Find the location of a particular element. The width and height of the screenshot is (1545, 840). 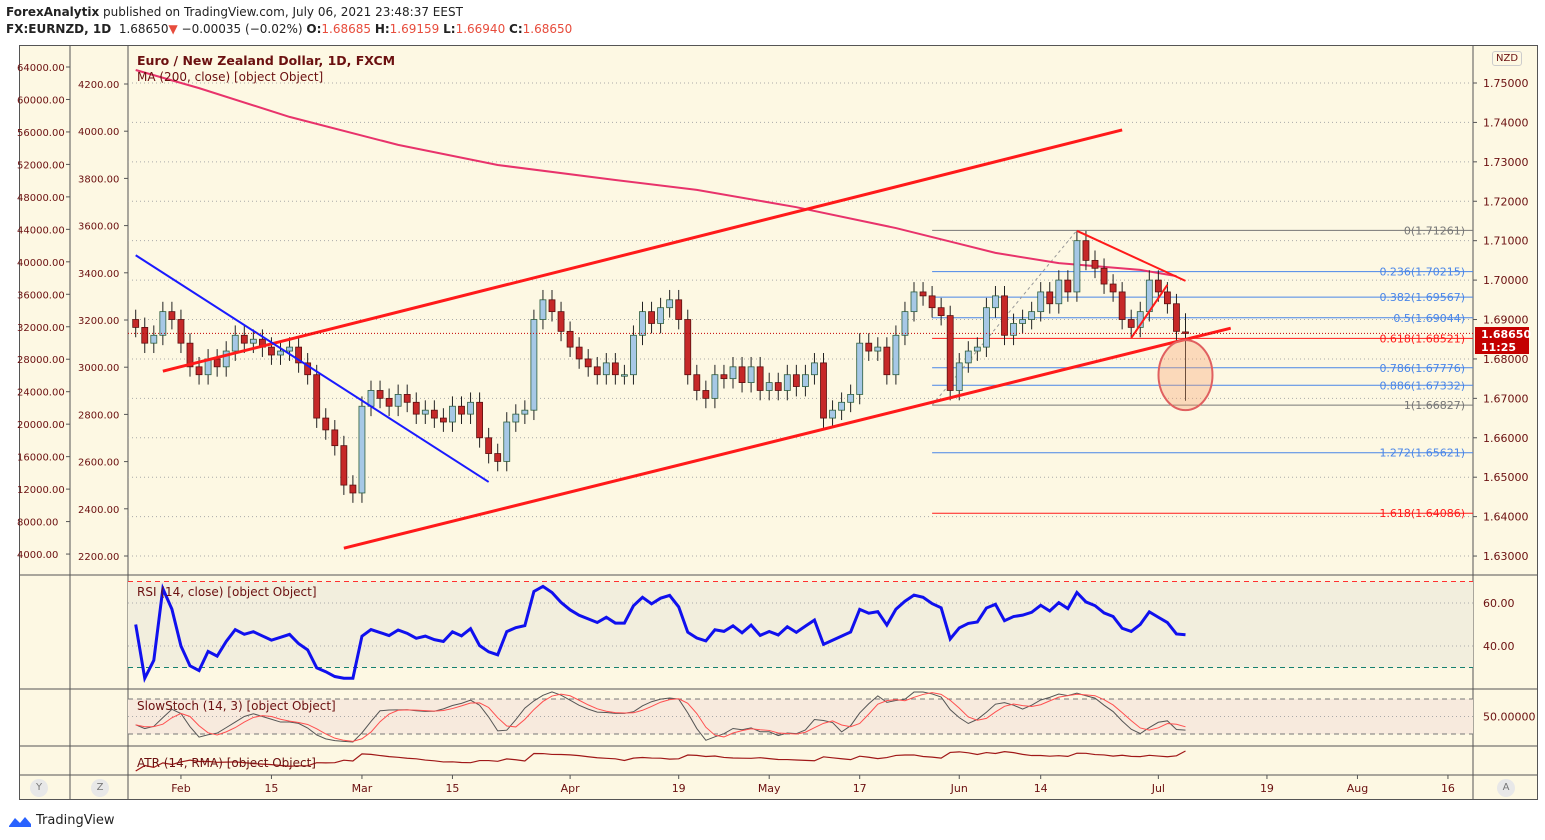

price-axis-label: 1.73000 is located at coordinates (1506, 162).